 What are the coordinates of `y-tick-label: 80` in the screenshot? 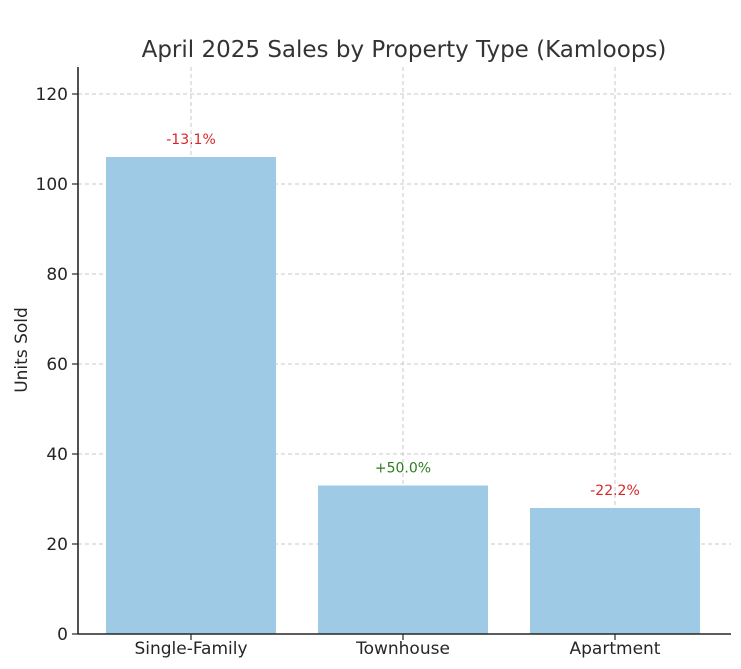 It's located at (57, 275).